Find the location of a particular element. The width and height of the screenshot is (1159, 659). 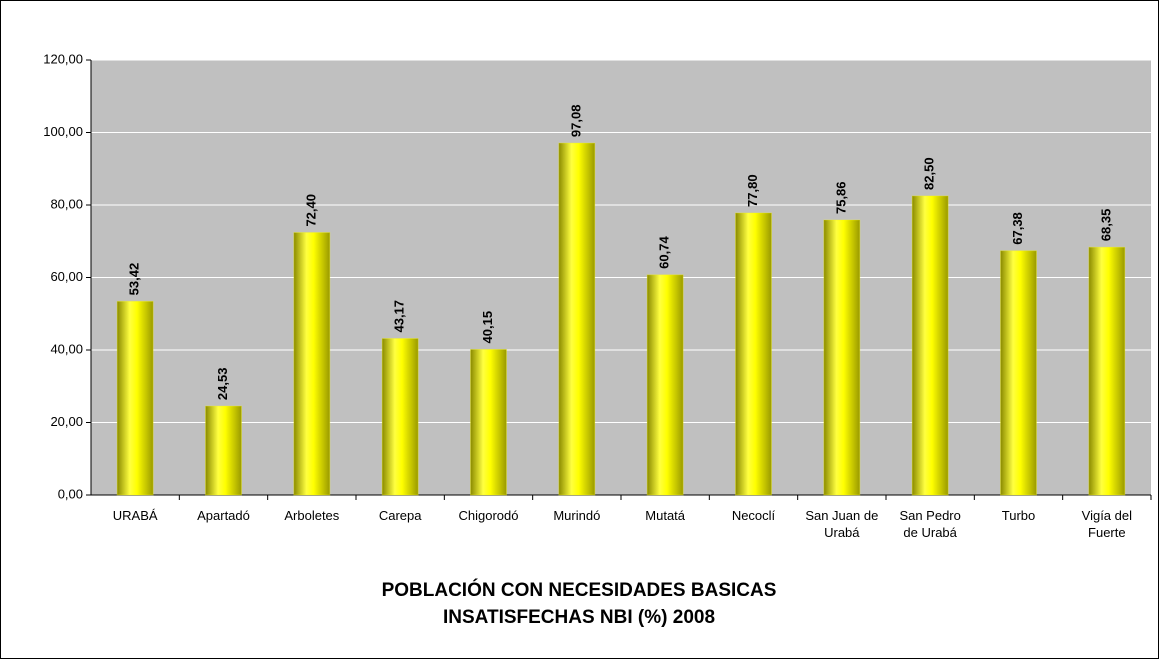

x-tick-label: Turbo is located at coordinates (1018, 515).